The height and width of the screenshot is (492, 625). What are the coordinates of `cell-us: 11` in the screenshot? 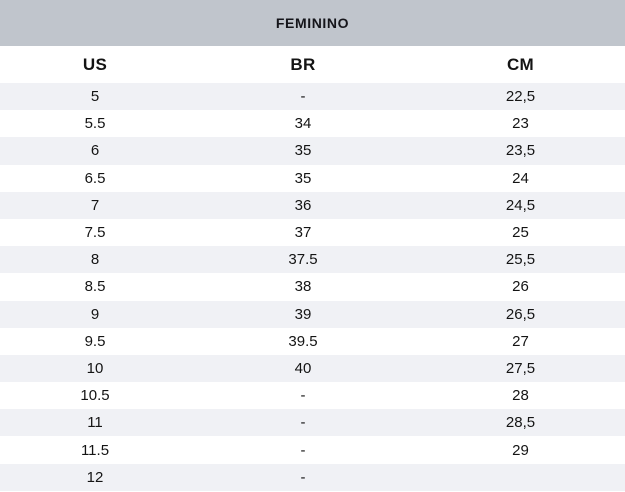 It's located at (95, 423).